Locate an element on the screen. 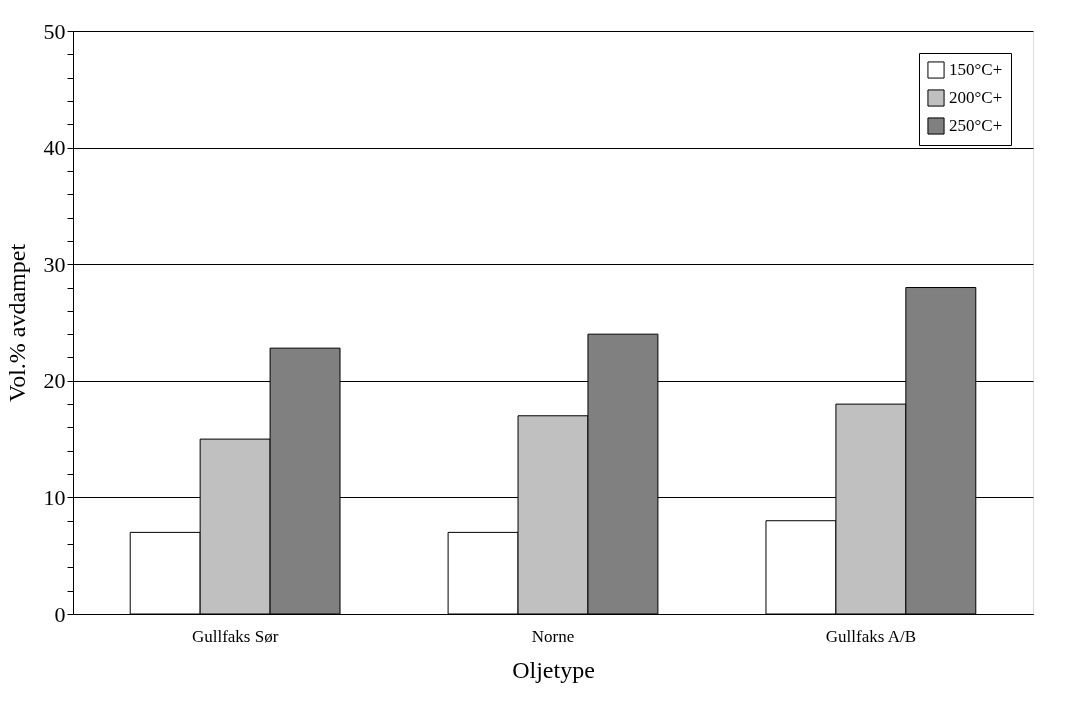 Image resolution: width=1084 pixels, height=704 pixels. y-tick-label: 20 is located at coordinates (54, 381).